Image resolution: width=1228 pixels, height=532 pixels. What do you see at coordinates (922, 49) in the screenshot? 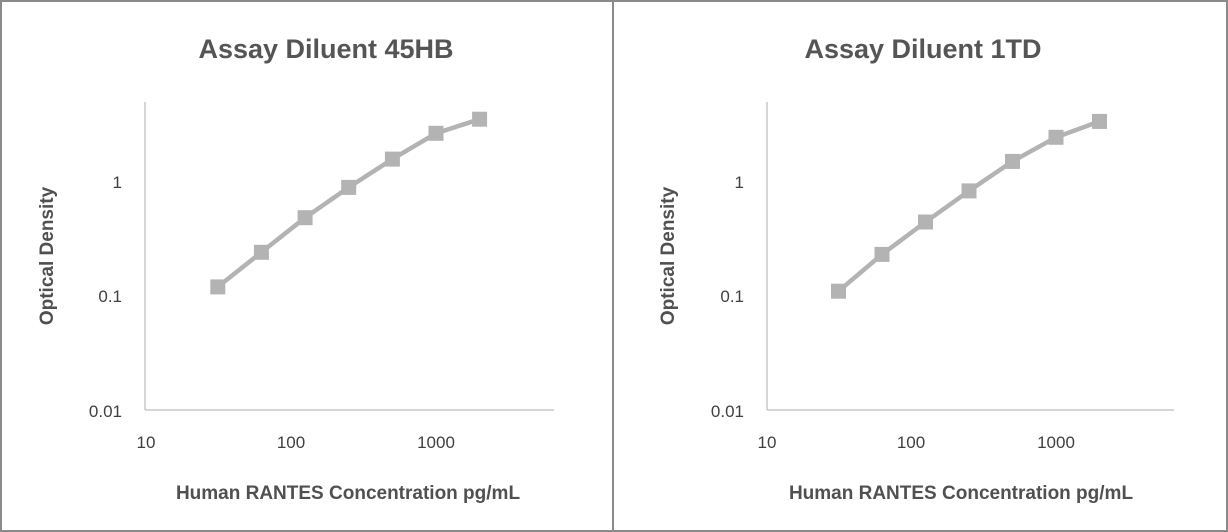
I see `chart-title: Assay Diluent 1TD` at bounding box center [922, 49].